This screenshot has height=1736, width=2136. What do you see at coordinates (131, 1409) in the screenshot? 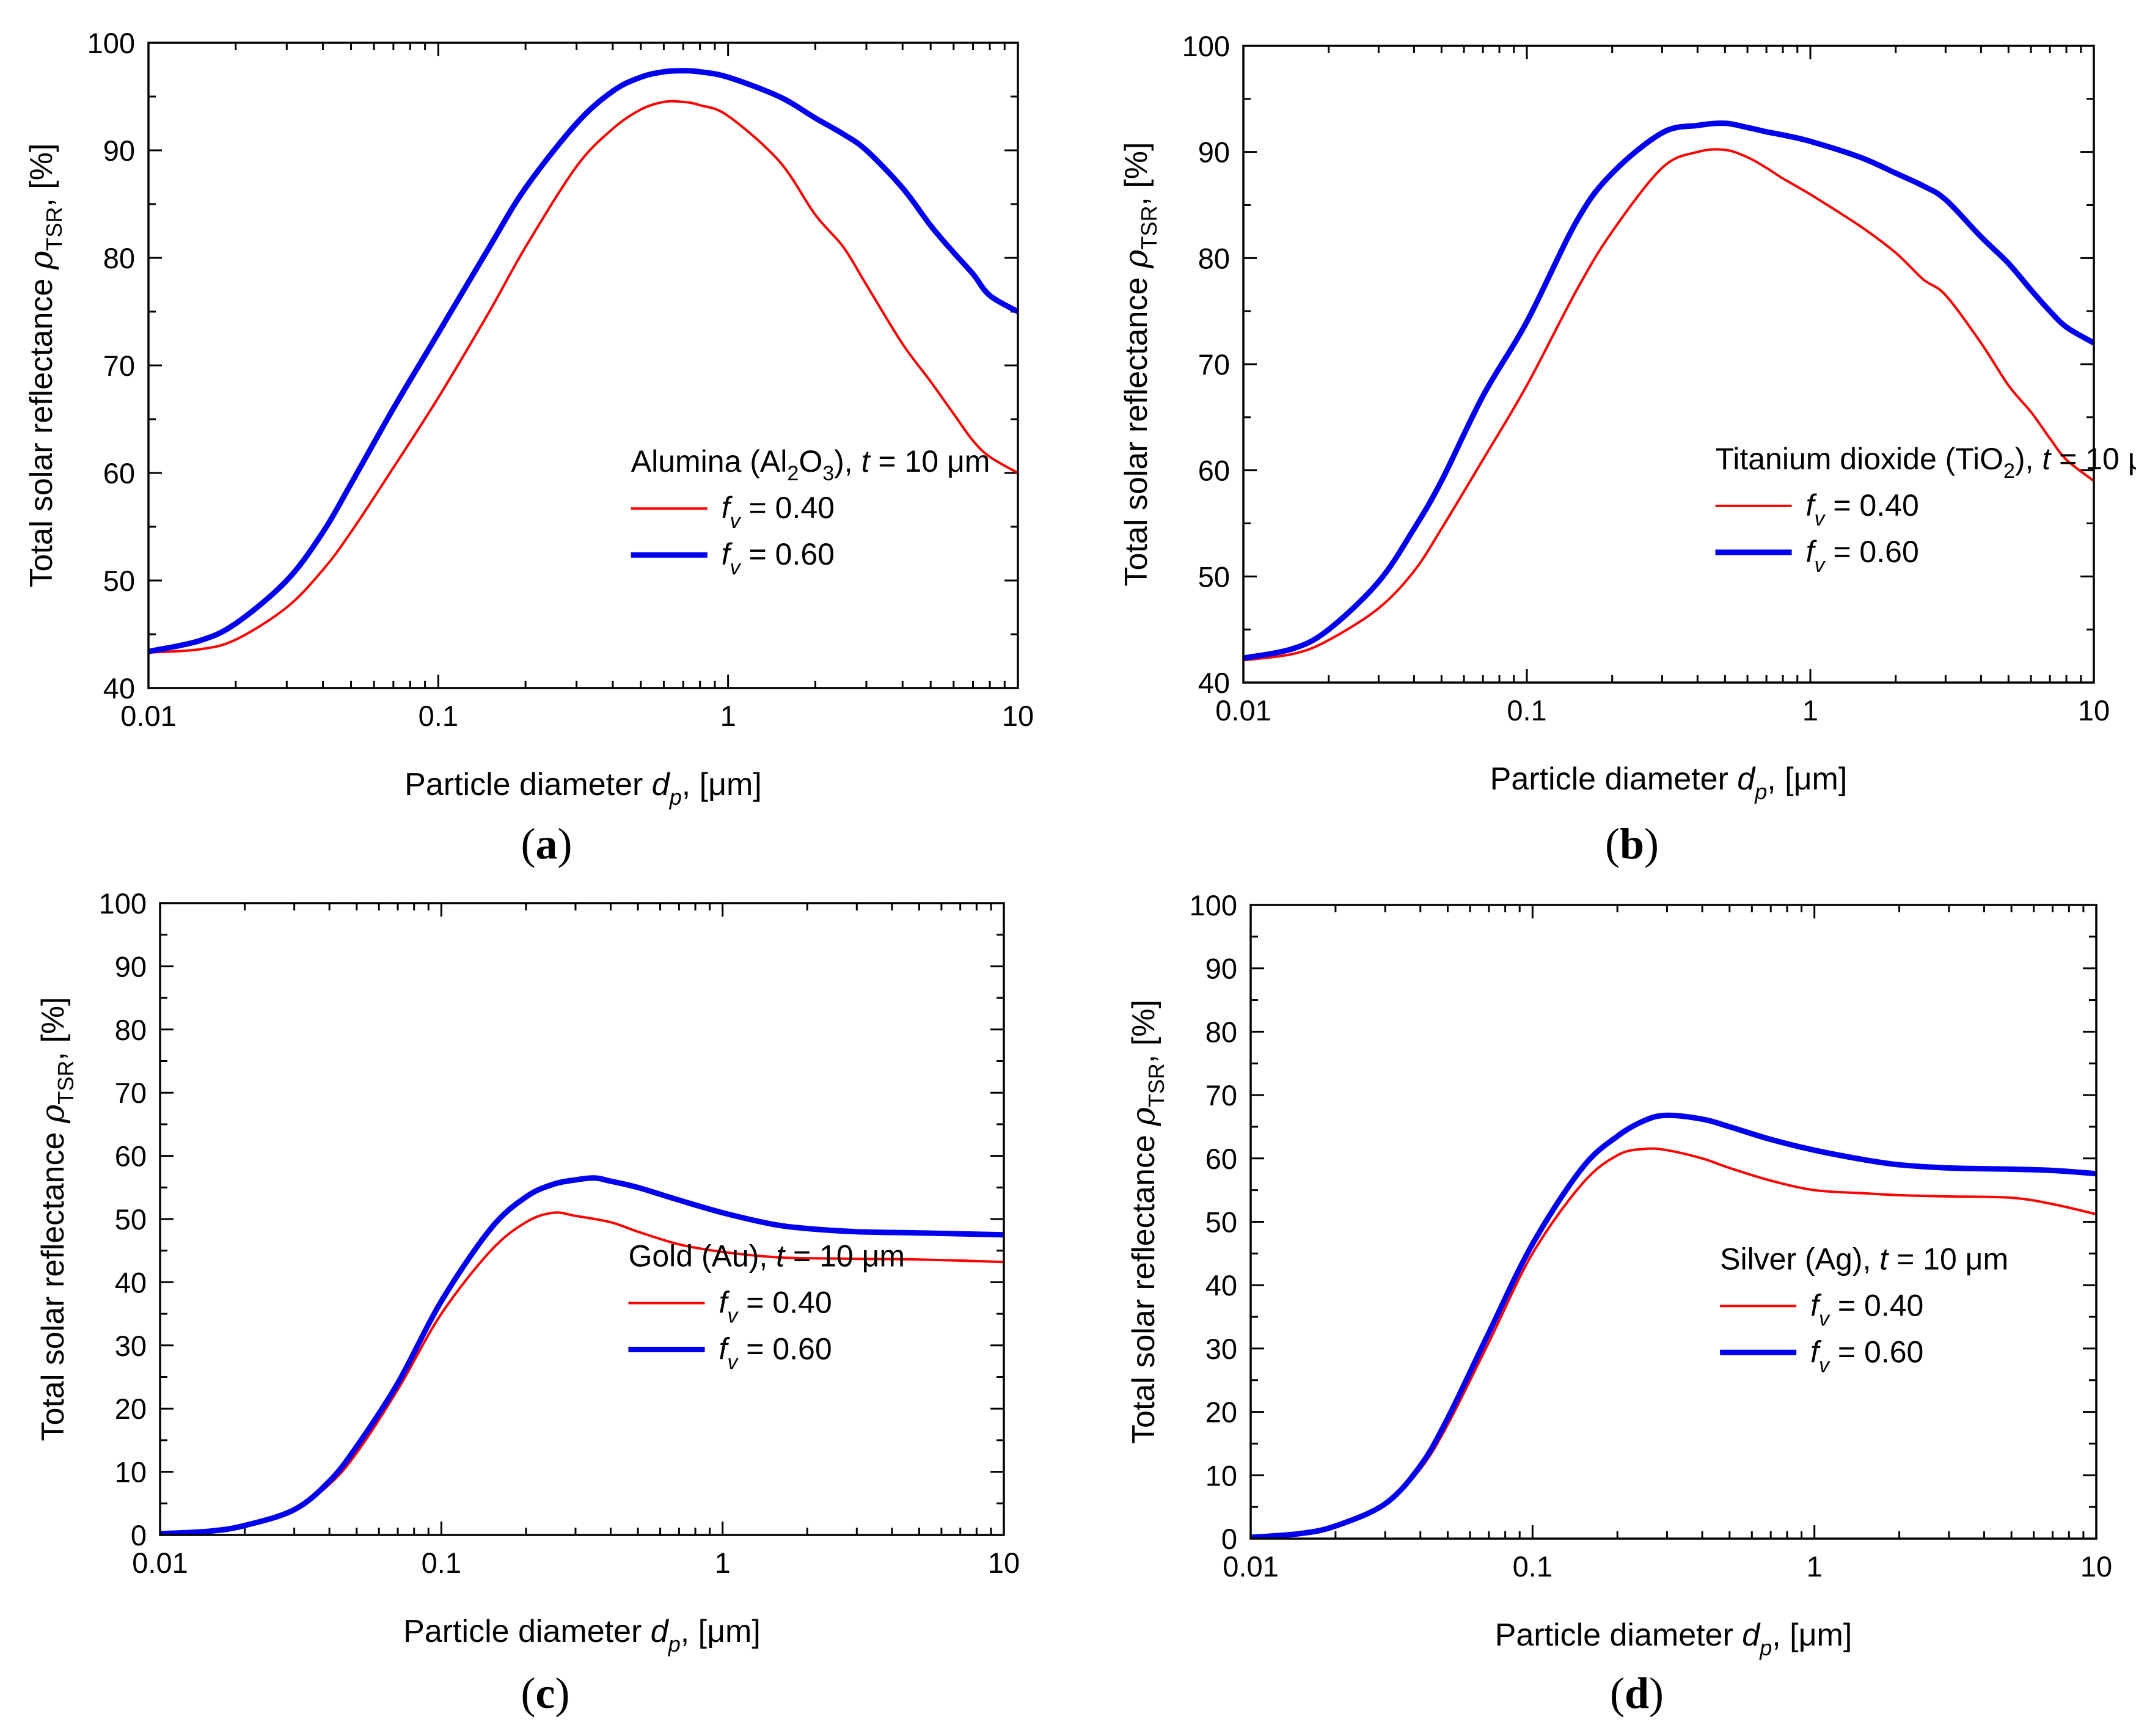
I see `y-tick-label: 20` at bounding box center [131, 1409].